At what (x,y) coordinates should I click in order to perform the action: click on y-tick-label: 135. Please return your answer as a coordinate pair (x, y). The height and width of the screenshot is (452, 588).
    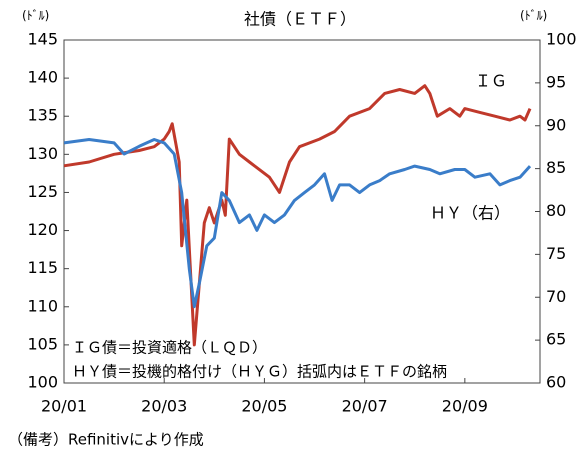
    Looking at the image, I should click on (42, 115).